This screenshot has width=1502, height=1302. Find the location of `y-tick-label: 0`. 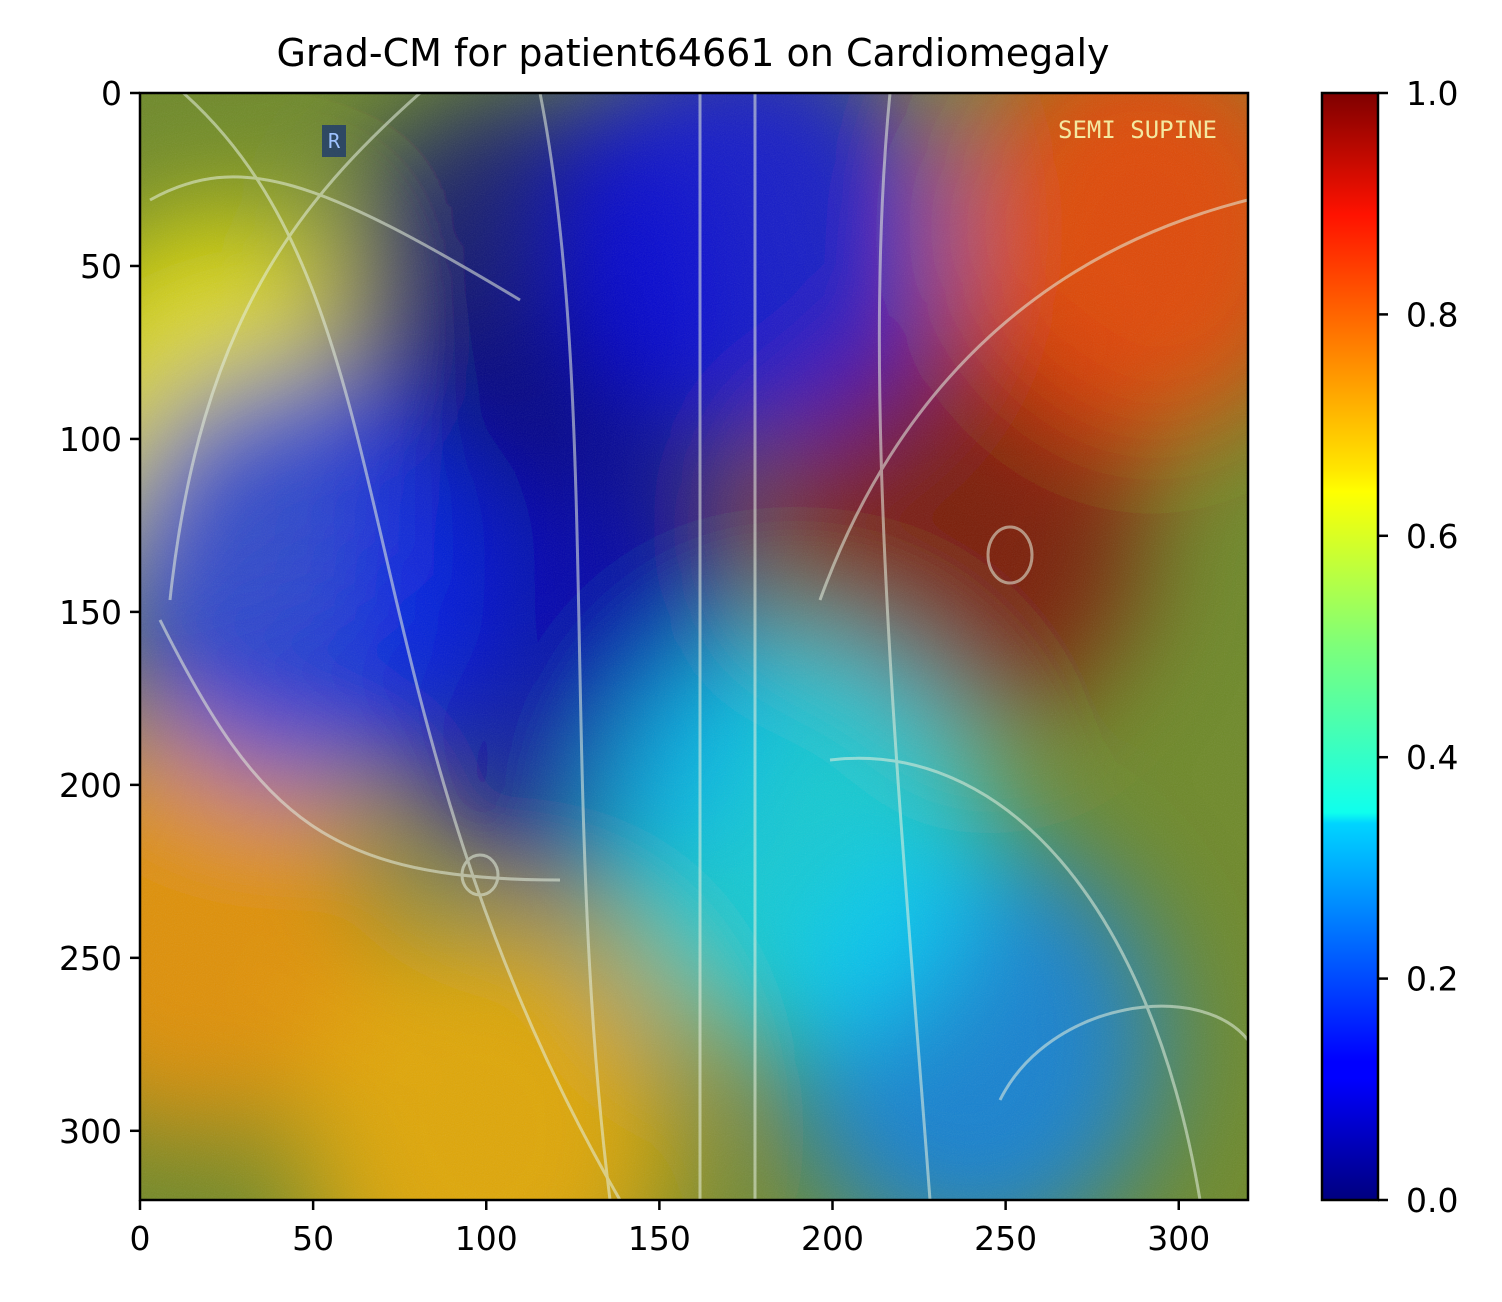

y-tick-label: 0 is located at coordinates (111, 93).